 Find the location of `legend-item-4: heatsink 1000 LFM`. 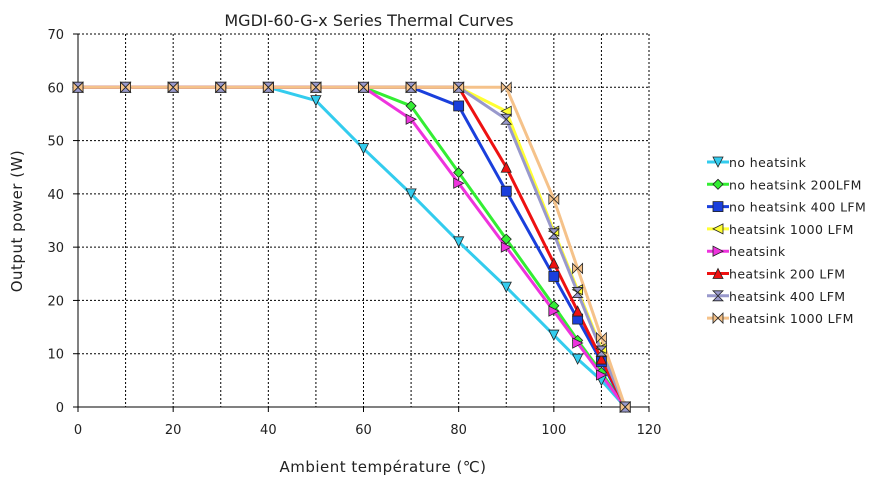

legend-item-4: heatsink 1000 LFM is located at coordinates (780, 229).